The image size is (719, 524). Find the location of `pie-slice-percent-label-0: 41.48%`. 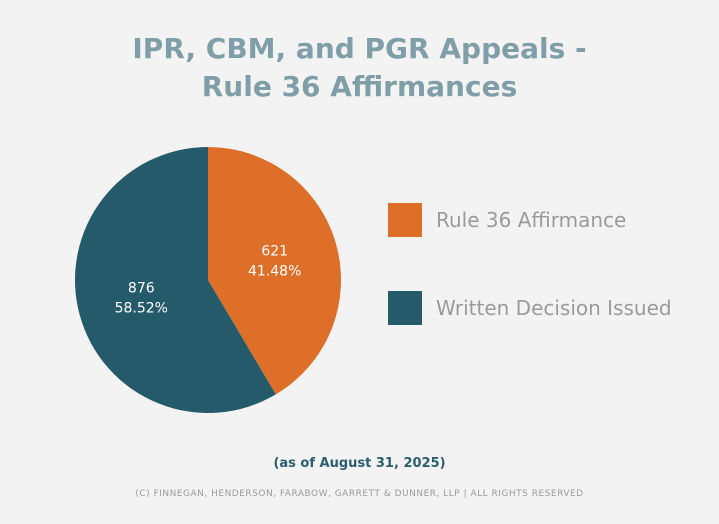

pie-slice-percent-label-0: 41.48% is located at coordinates (274, 272).